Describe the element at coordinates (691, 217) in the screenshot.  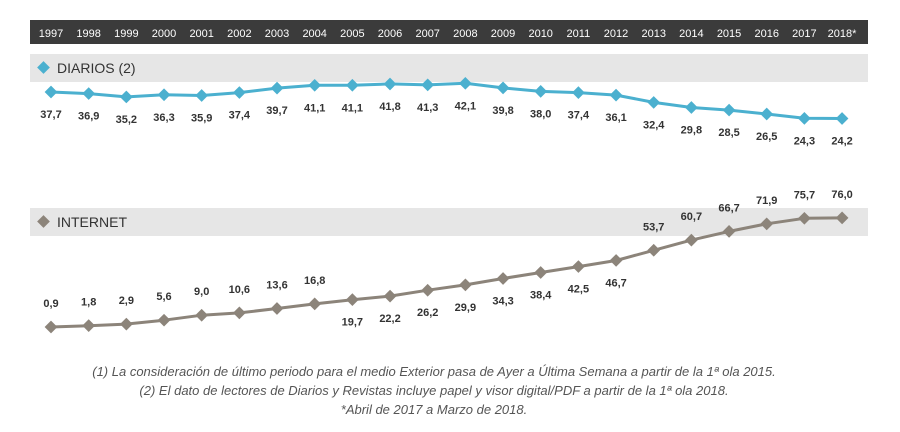
I see `data-label: 60,7` at that location.